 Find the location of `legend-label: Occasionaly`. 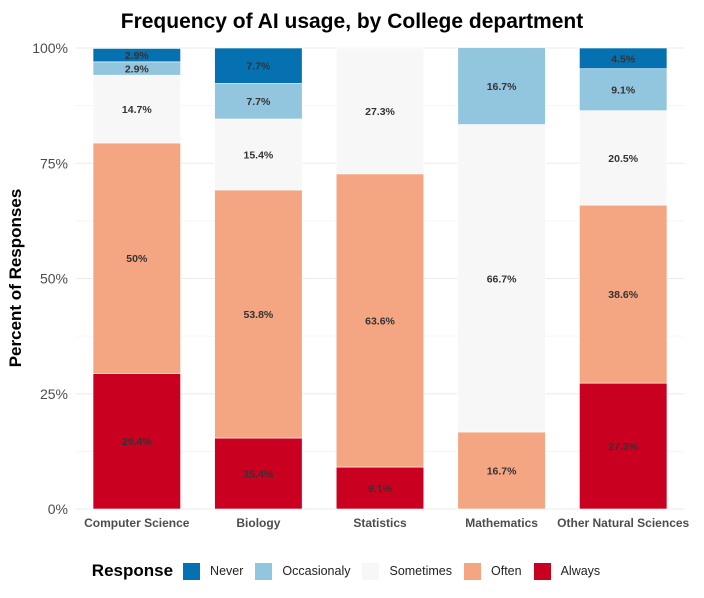

legend-label: Occasionaly is located at coordinates (316, 571).